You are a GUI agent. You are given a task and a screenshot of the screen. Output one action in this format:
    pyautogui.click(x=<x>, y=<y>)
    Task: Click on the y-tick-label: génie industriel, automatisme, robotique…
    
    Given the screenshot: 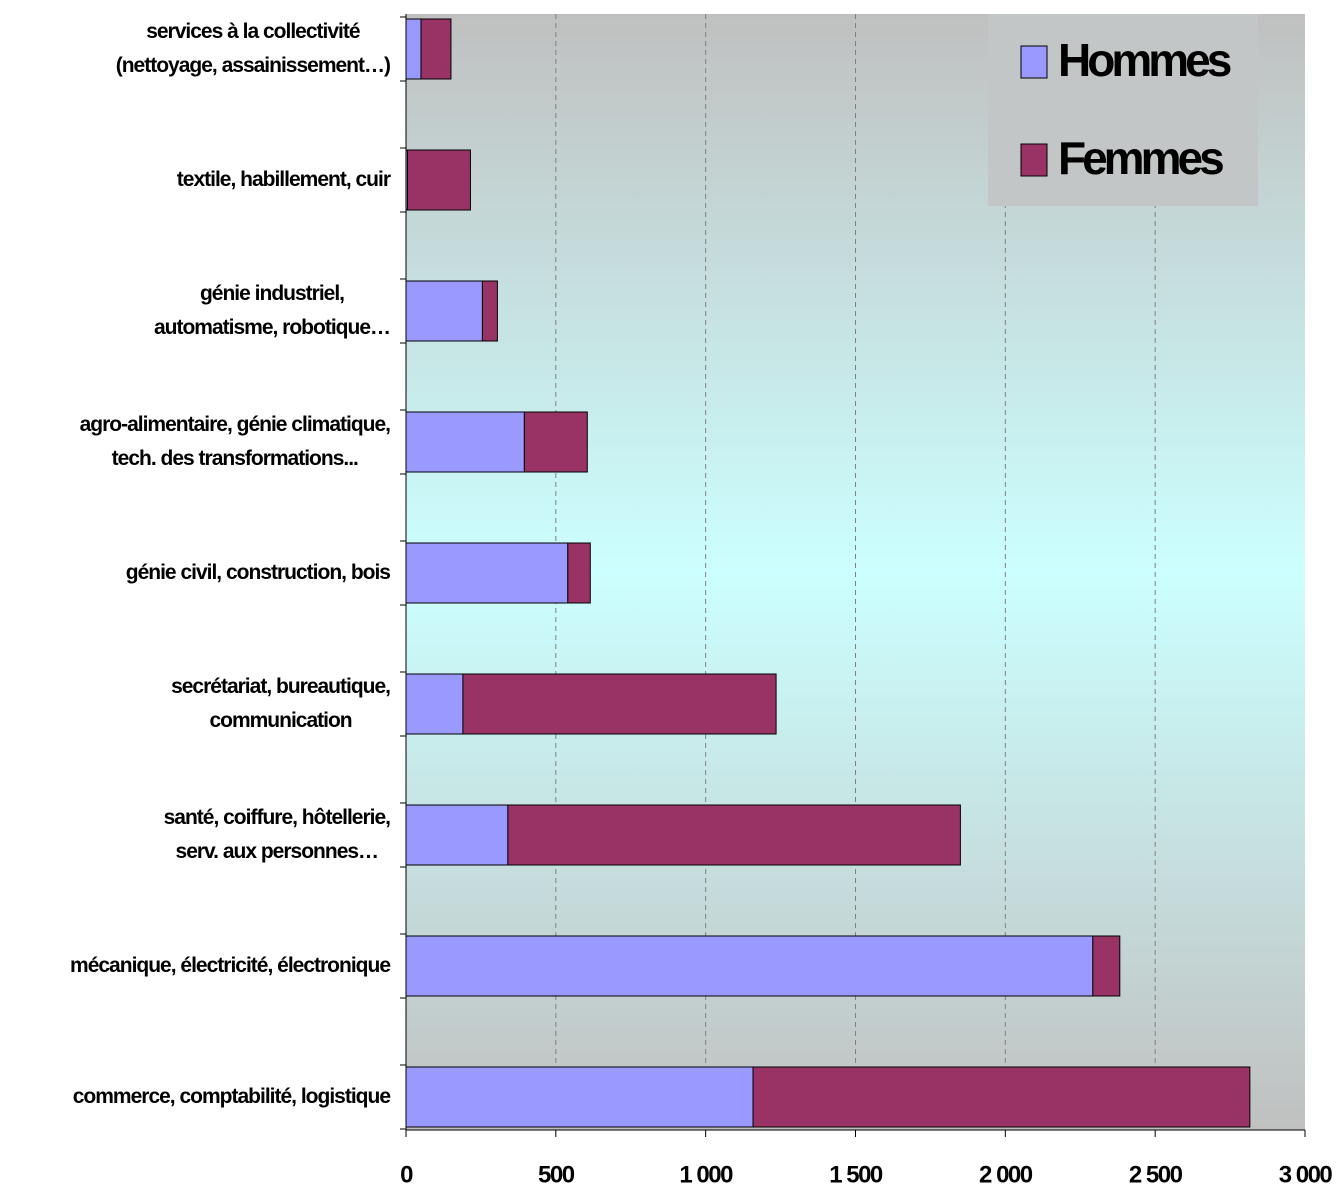 What is the action you would take?
    pyautogui.click(x=272, y=310)
    